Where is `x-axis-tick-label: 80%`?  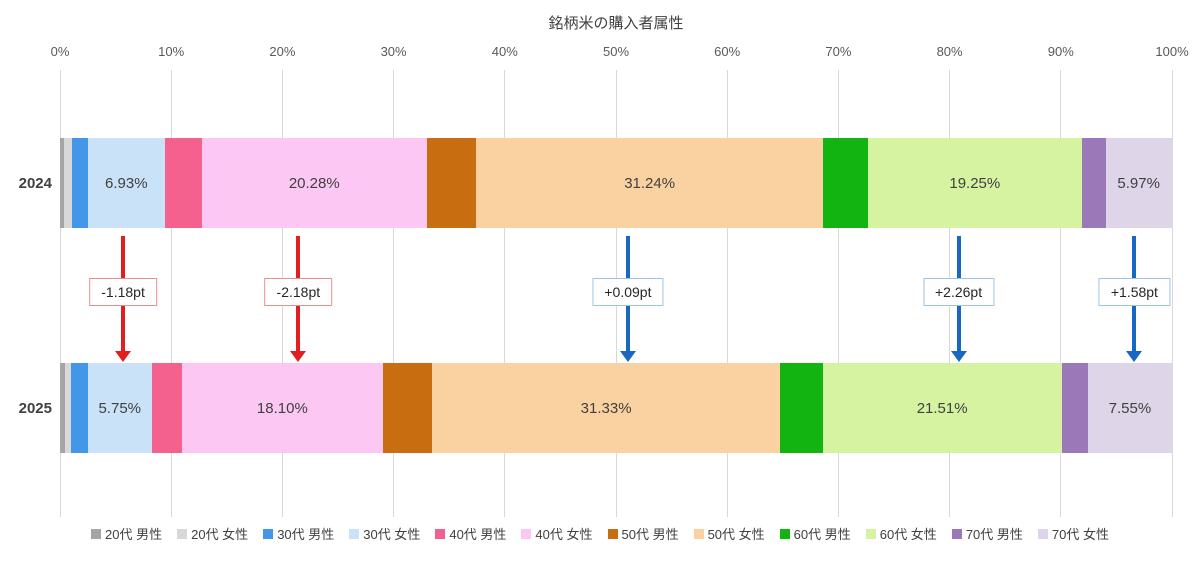
x-axis-tick-label: 80% is located at coordinates (949, 51).